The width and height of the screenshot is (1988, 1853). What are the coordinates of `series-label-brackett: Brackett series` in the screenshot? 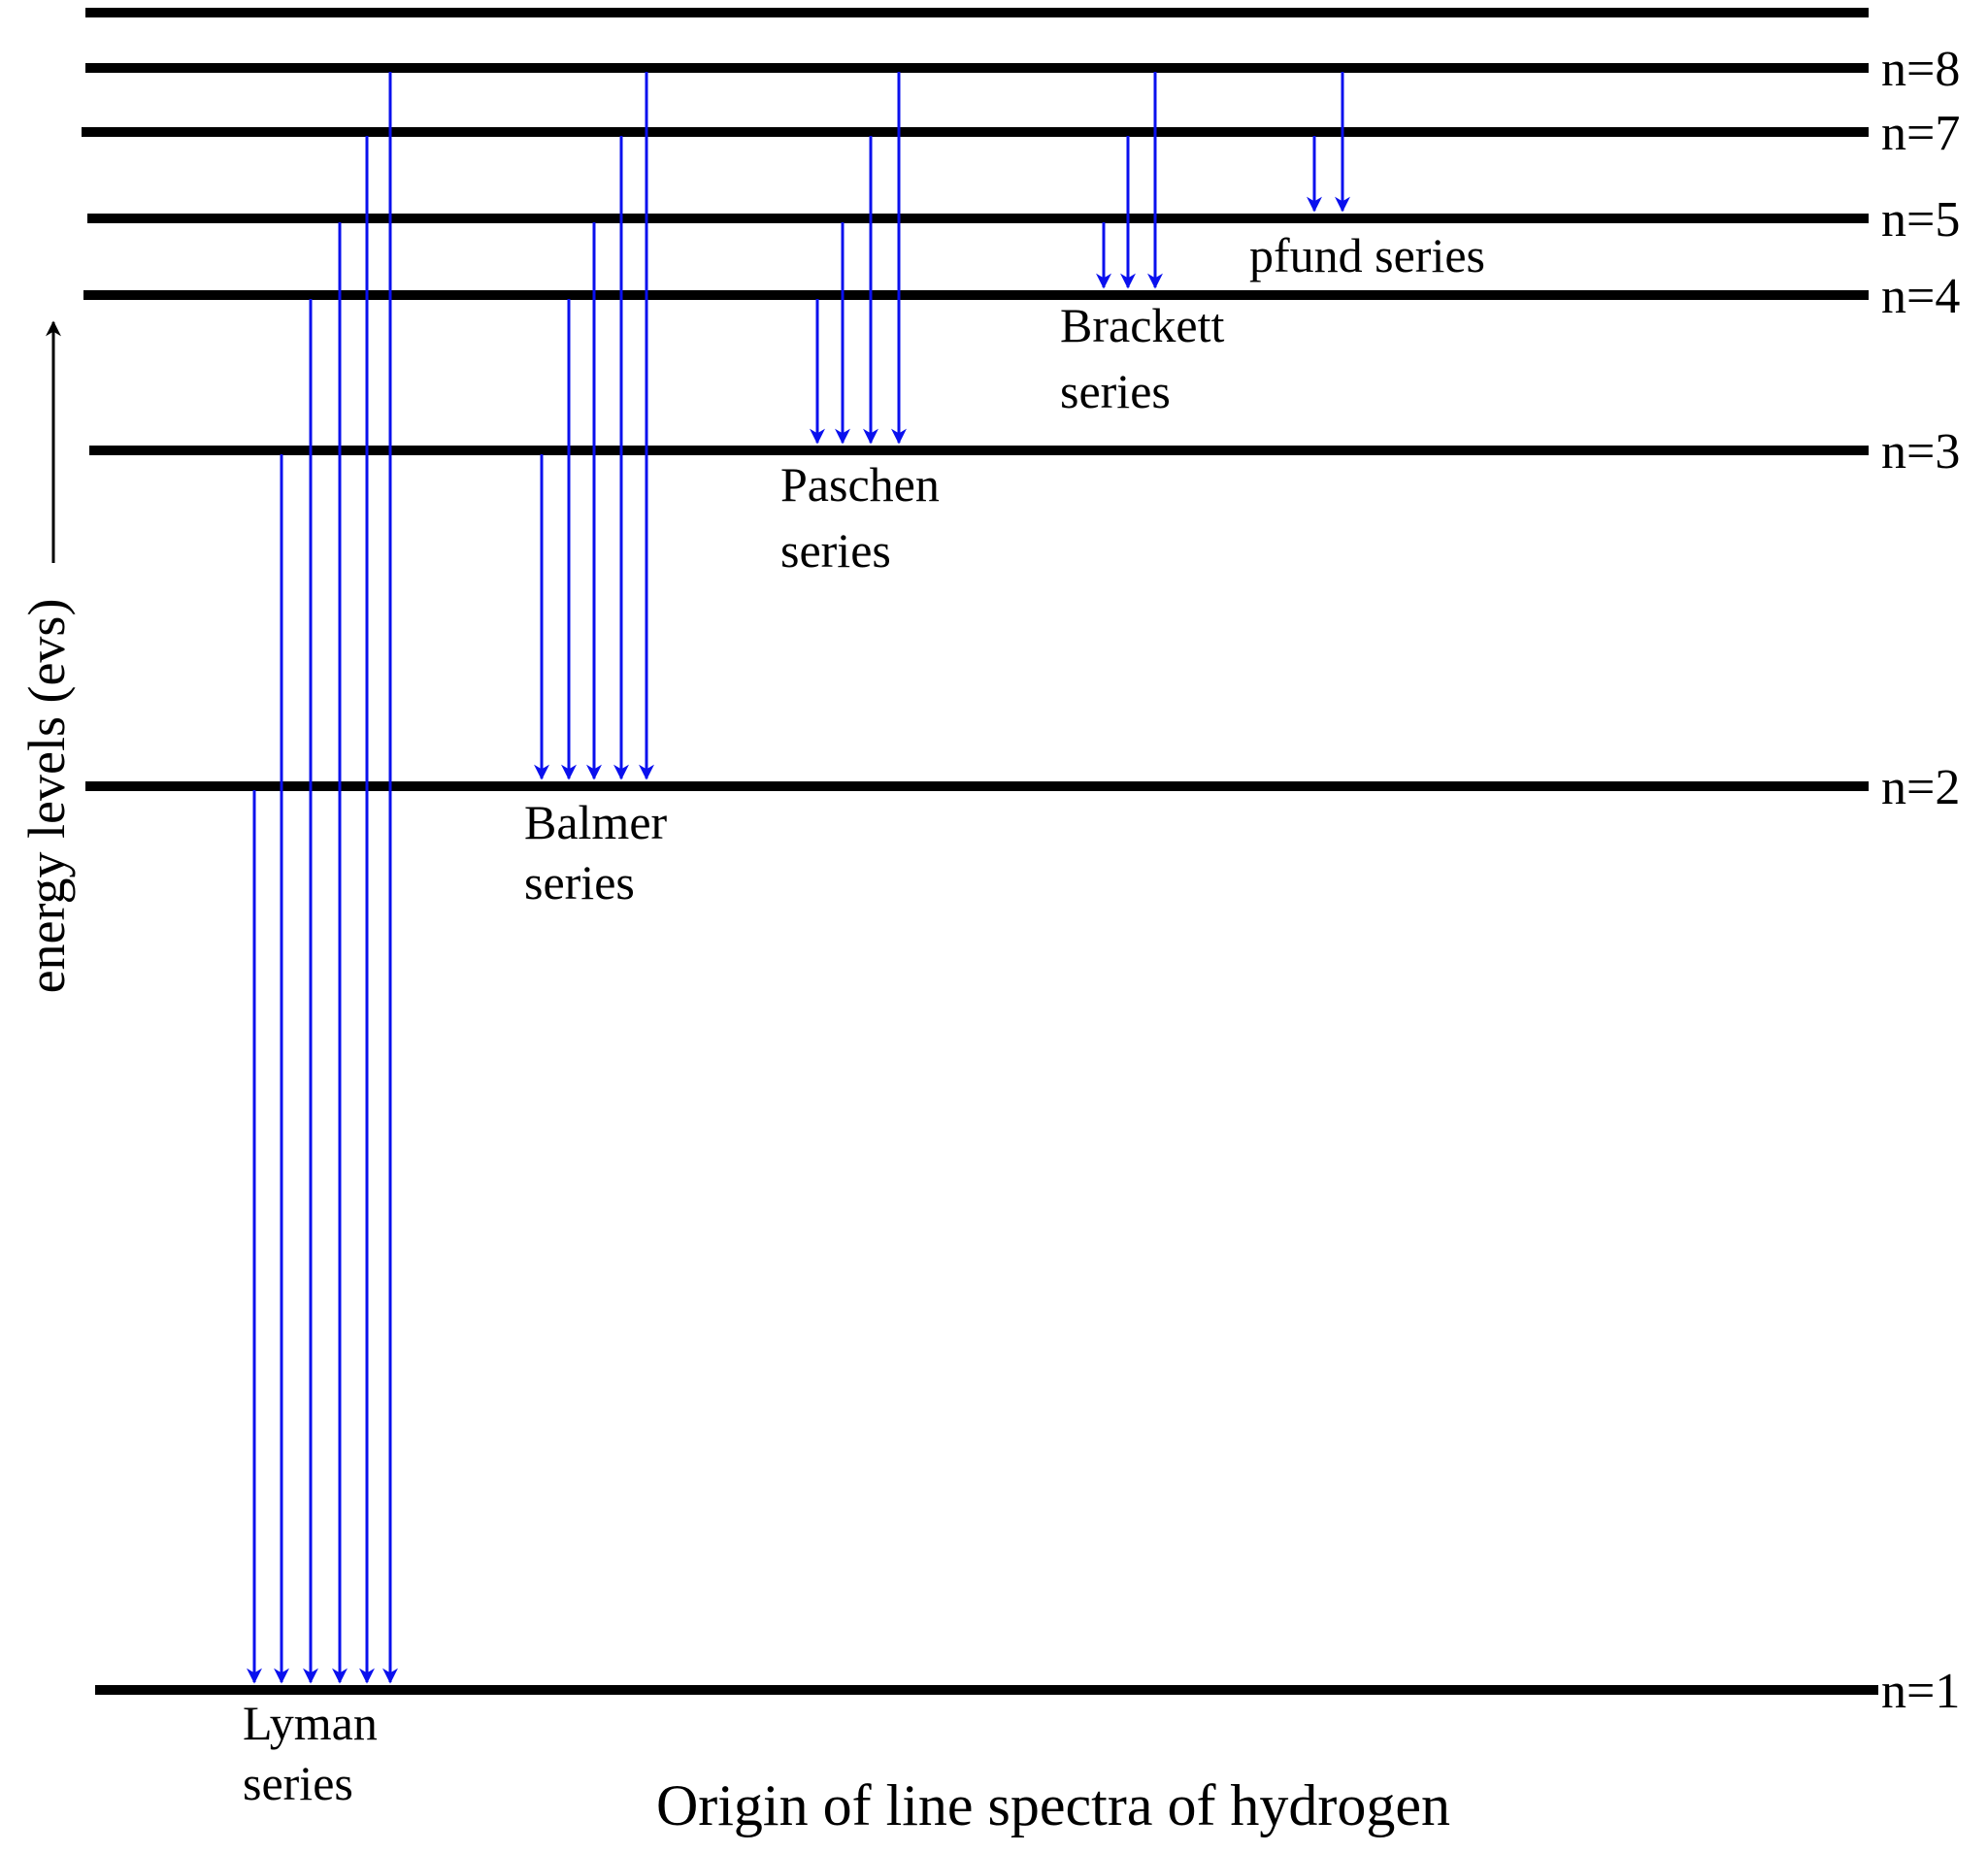 It's located at (1142, 358).